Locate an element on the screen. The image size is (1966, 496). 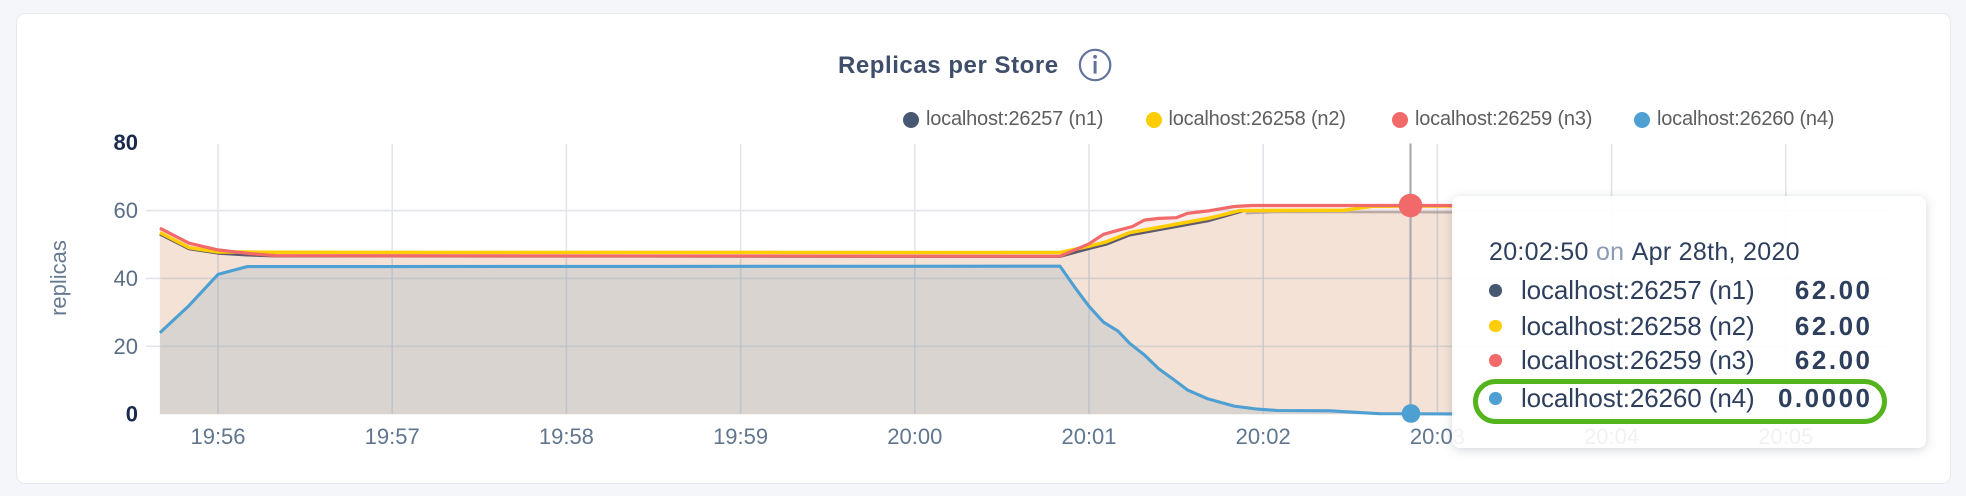
svg-text: replicas is located at coordinates (58, 278).